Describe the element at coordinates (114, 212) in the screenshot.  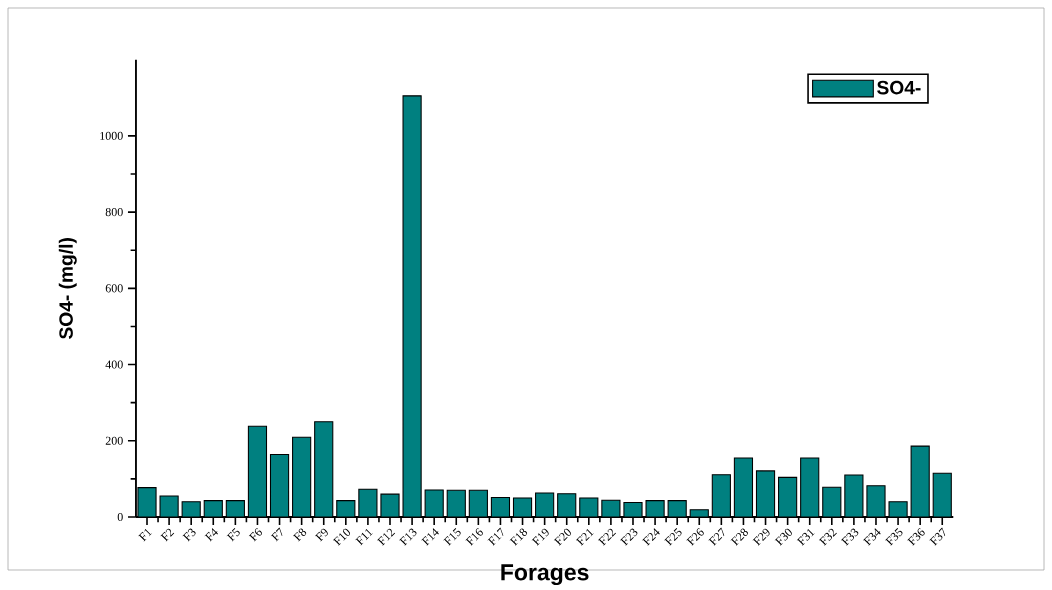
I see `y-tick-label: 800` at that location.